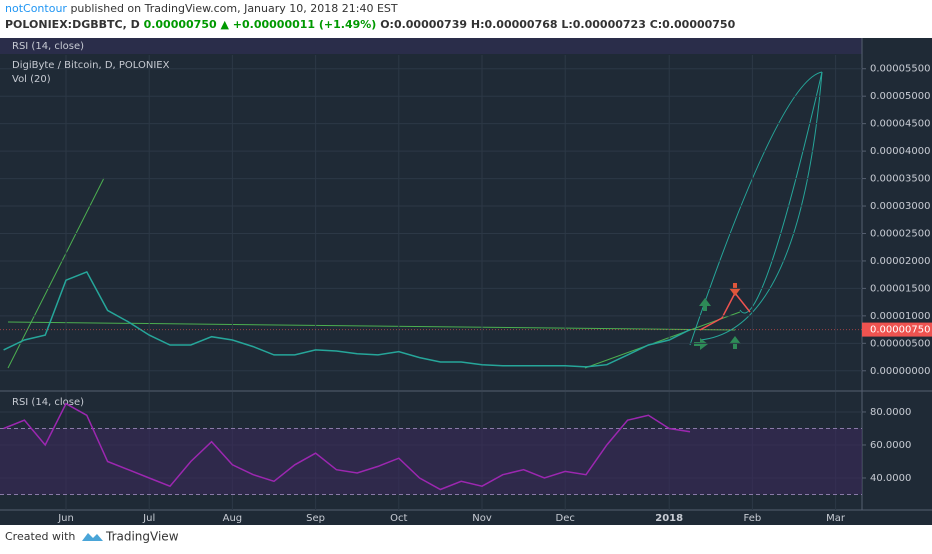  What do you see at coordinates (514, 24) in the screenshot?
I see `high: H:0.00000768` at bounding box center [514, 24].